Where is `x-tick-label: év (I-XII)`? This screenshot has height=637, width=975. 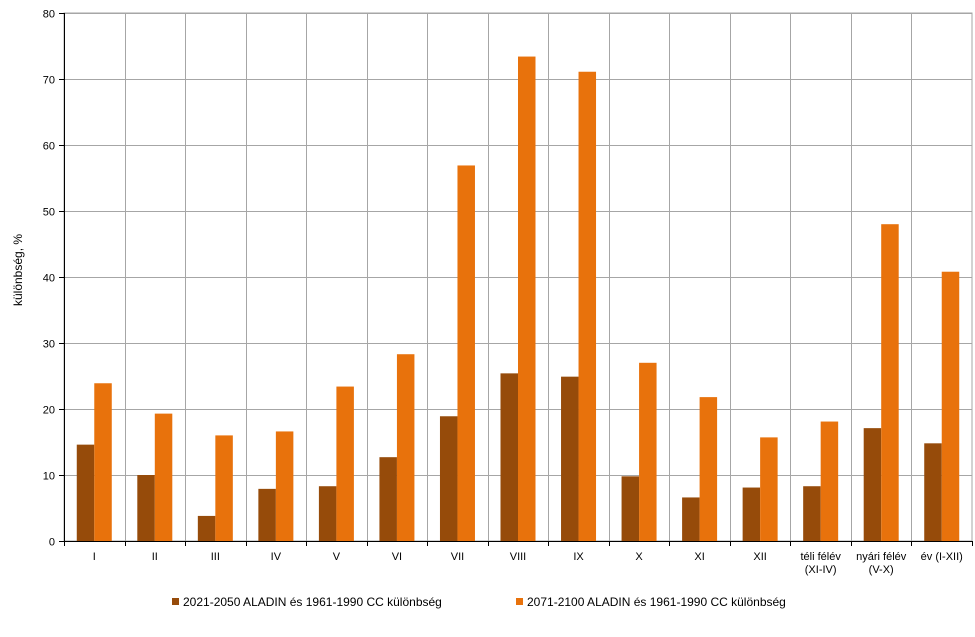 x-tick-label: év (I-XII) is located at coordinates (942, 557).